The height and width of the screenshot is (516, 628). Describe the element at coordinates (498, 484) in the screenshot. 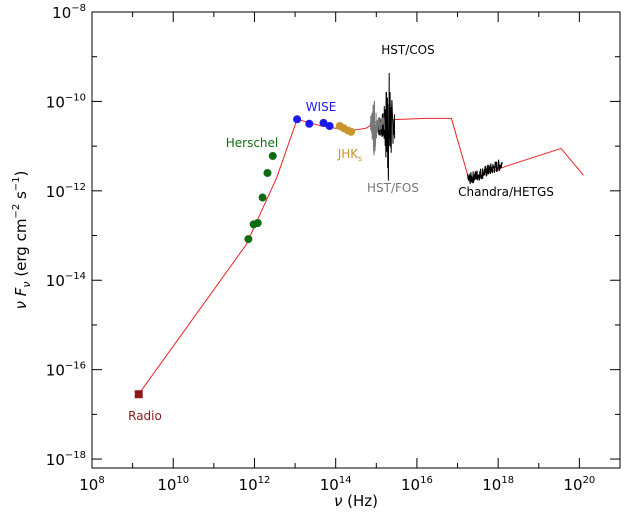

I see `x-tick-label: 1018` at that location.